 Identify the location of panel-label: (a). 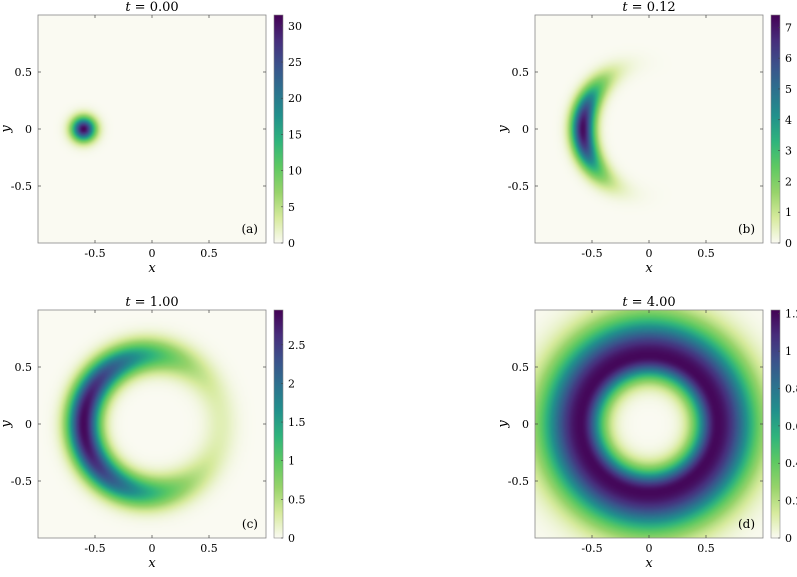
(249, 229).